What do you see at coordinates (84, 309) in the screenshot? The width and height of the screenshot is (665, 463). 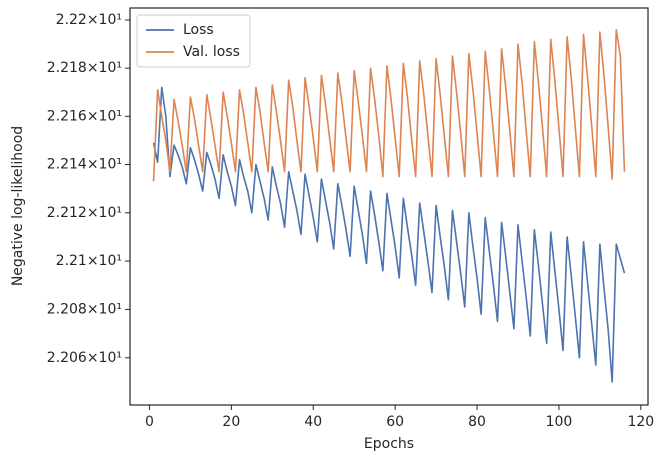 I see `y-tick-label: 2.208×10¹` at bounding box center [84, 309].